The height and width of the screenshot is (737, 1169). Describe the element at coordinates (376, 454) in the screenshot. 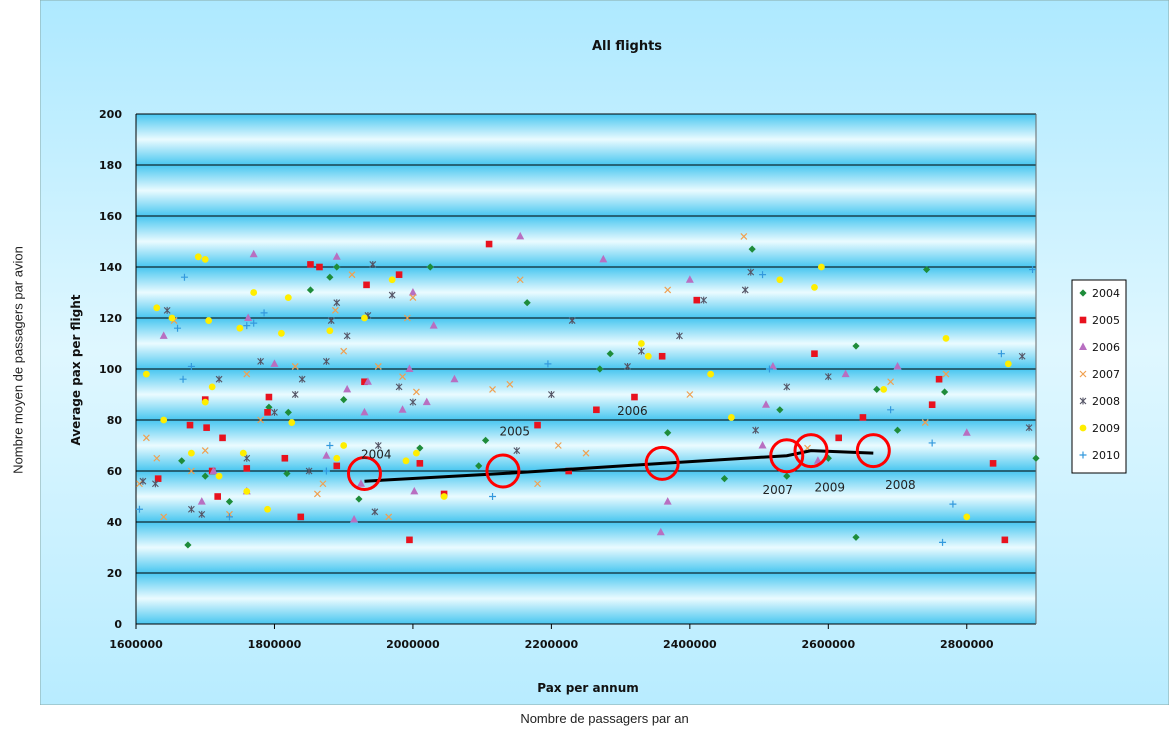

I see `annotation-label: 2004` at that location.